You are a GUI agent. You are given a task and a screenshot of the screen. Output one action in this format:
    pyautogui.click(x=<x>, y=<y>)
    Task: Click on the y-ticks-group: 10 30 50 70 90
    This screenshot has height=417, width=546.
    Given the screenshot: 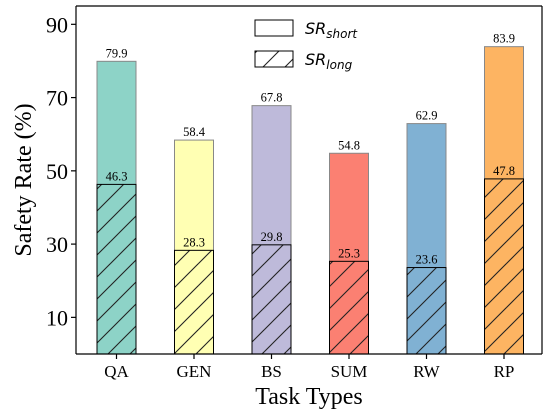 What is the action you would take?
    pyautogui.click(x=61, y=171)
    